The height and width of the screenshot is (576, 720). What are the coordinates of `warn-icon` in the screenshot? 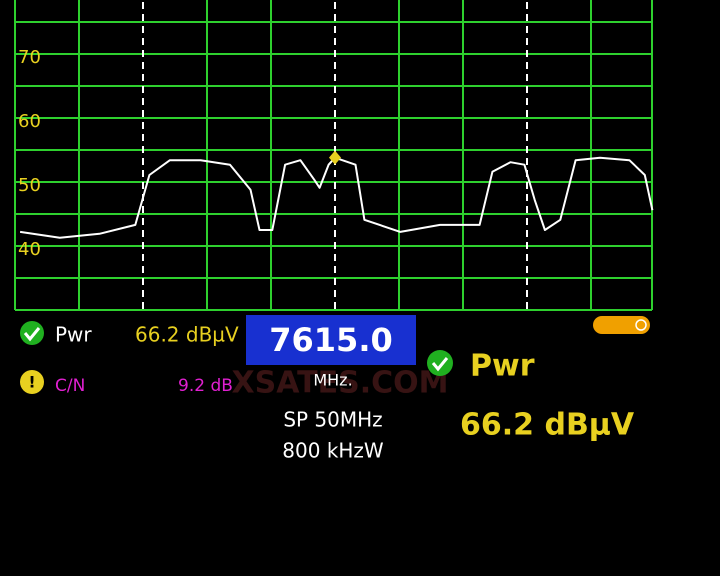 It's located at (32, 382).